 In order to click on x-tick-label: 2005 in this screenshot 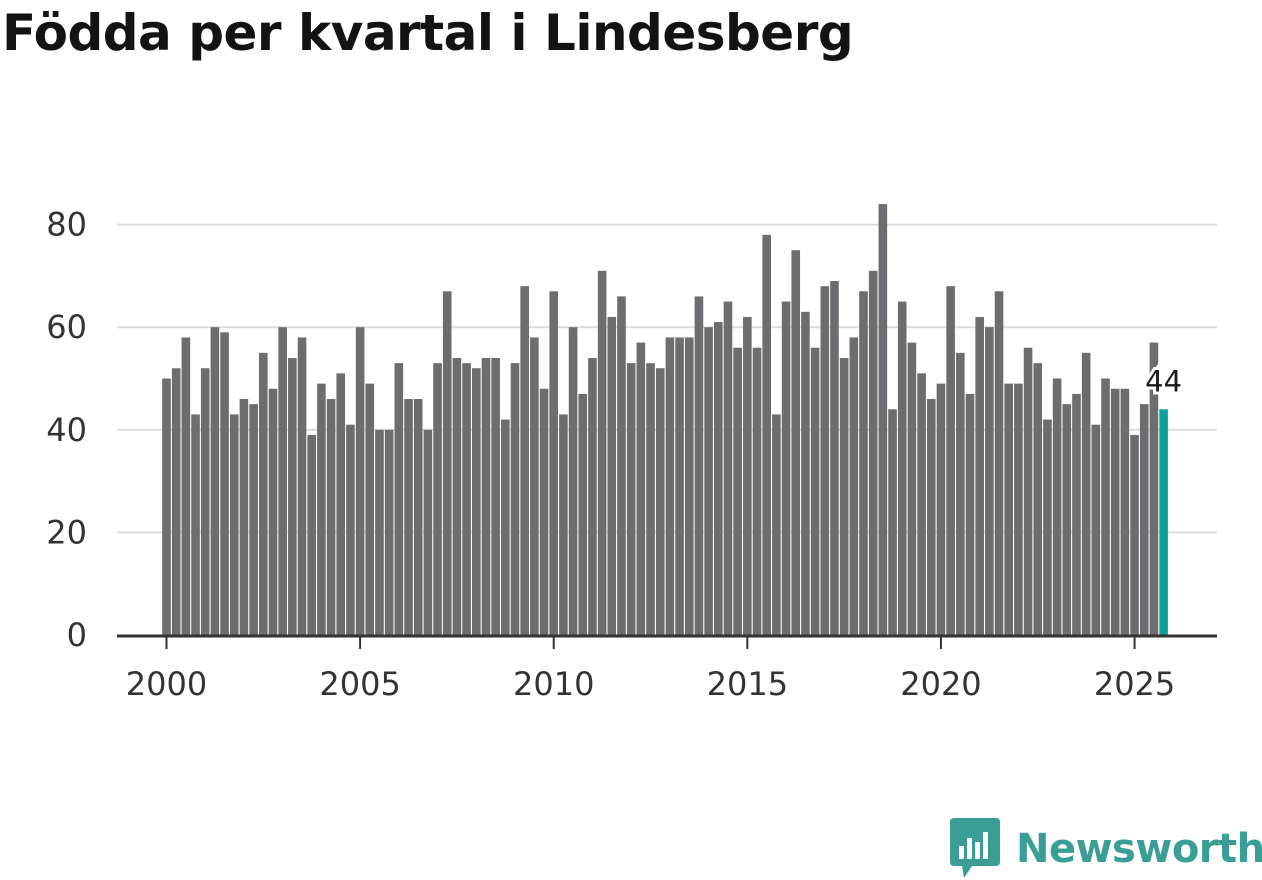, I will do `click(359, 684)`.